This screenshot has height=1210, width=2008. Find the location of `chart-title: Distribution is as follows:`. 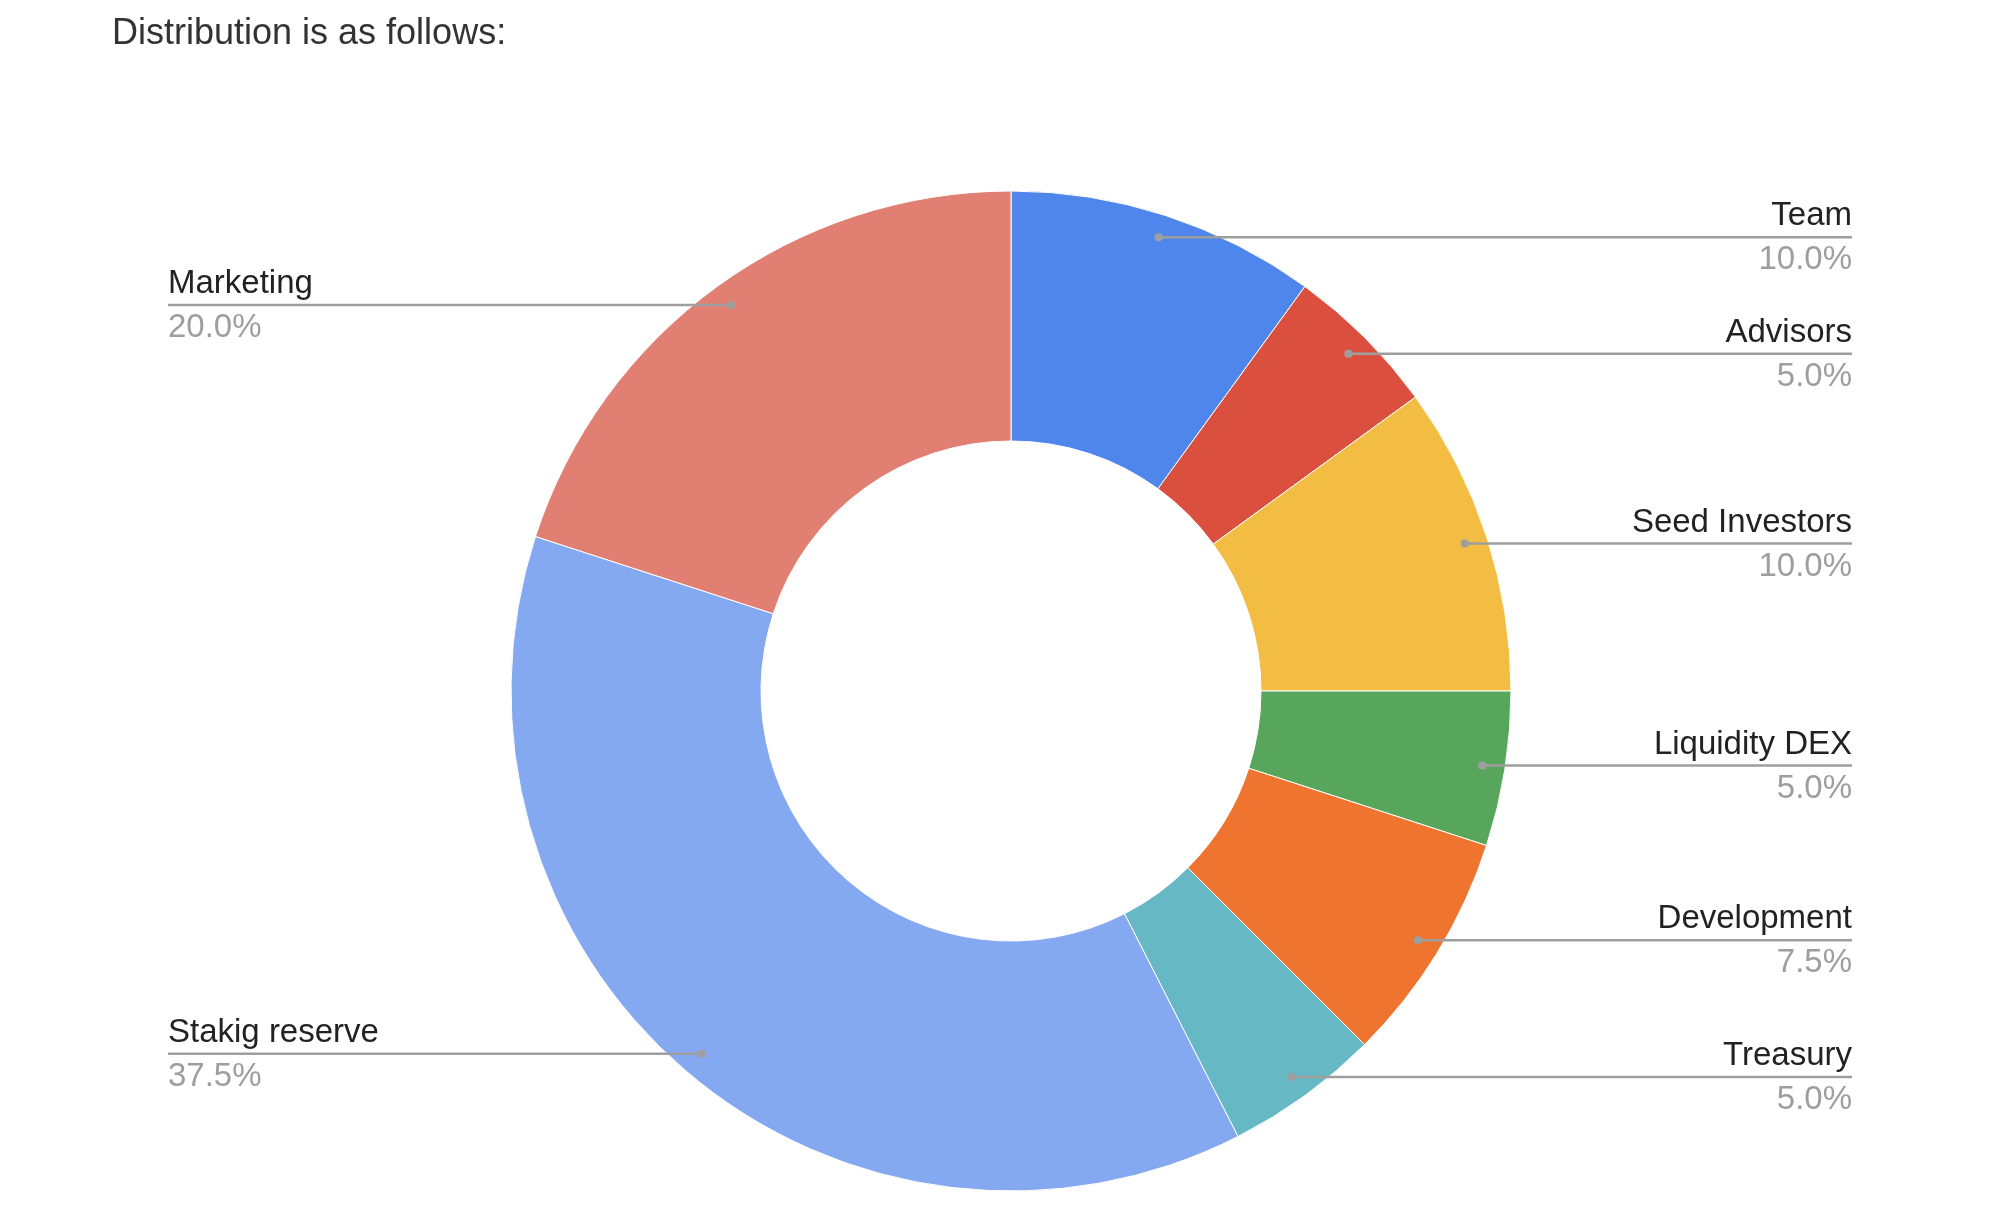

chart-title: Distribution is as follows: is located at coordinates (309, 31).